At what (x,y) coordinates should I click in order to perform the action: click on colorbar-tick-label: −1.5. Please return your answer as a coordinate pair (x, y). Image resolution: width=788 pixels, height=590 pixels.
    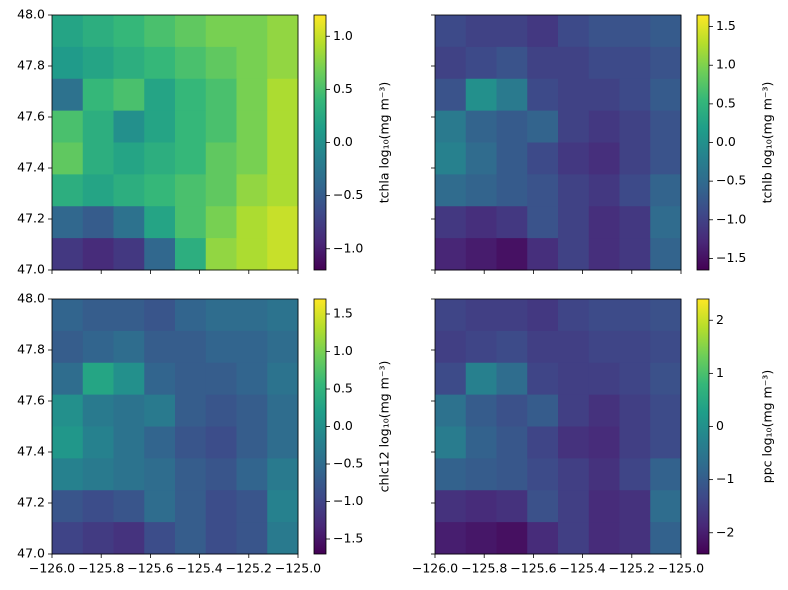
    Looking at the image, I should click on (731, 257).